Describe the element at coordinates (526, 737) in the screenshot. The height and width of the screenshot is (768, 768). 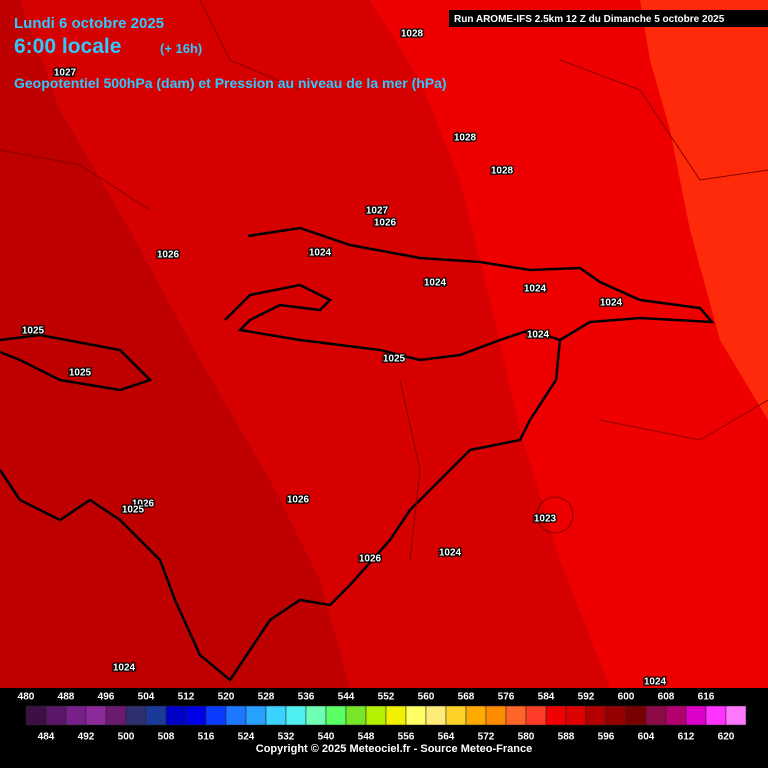
I see `scale-label: 580` at that location.